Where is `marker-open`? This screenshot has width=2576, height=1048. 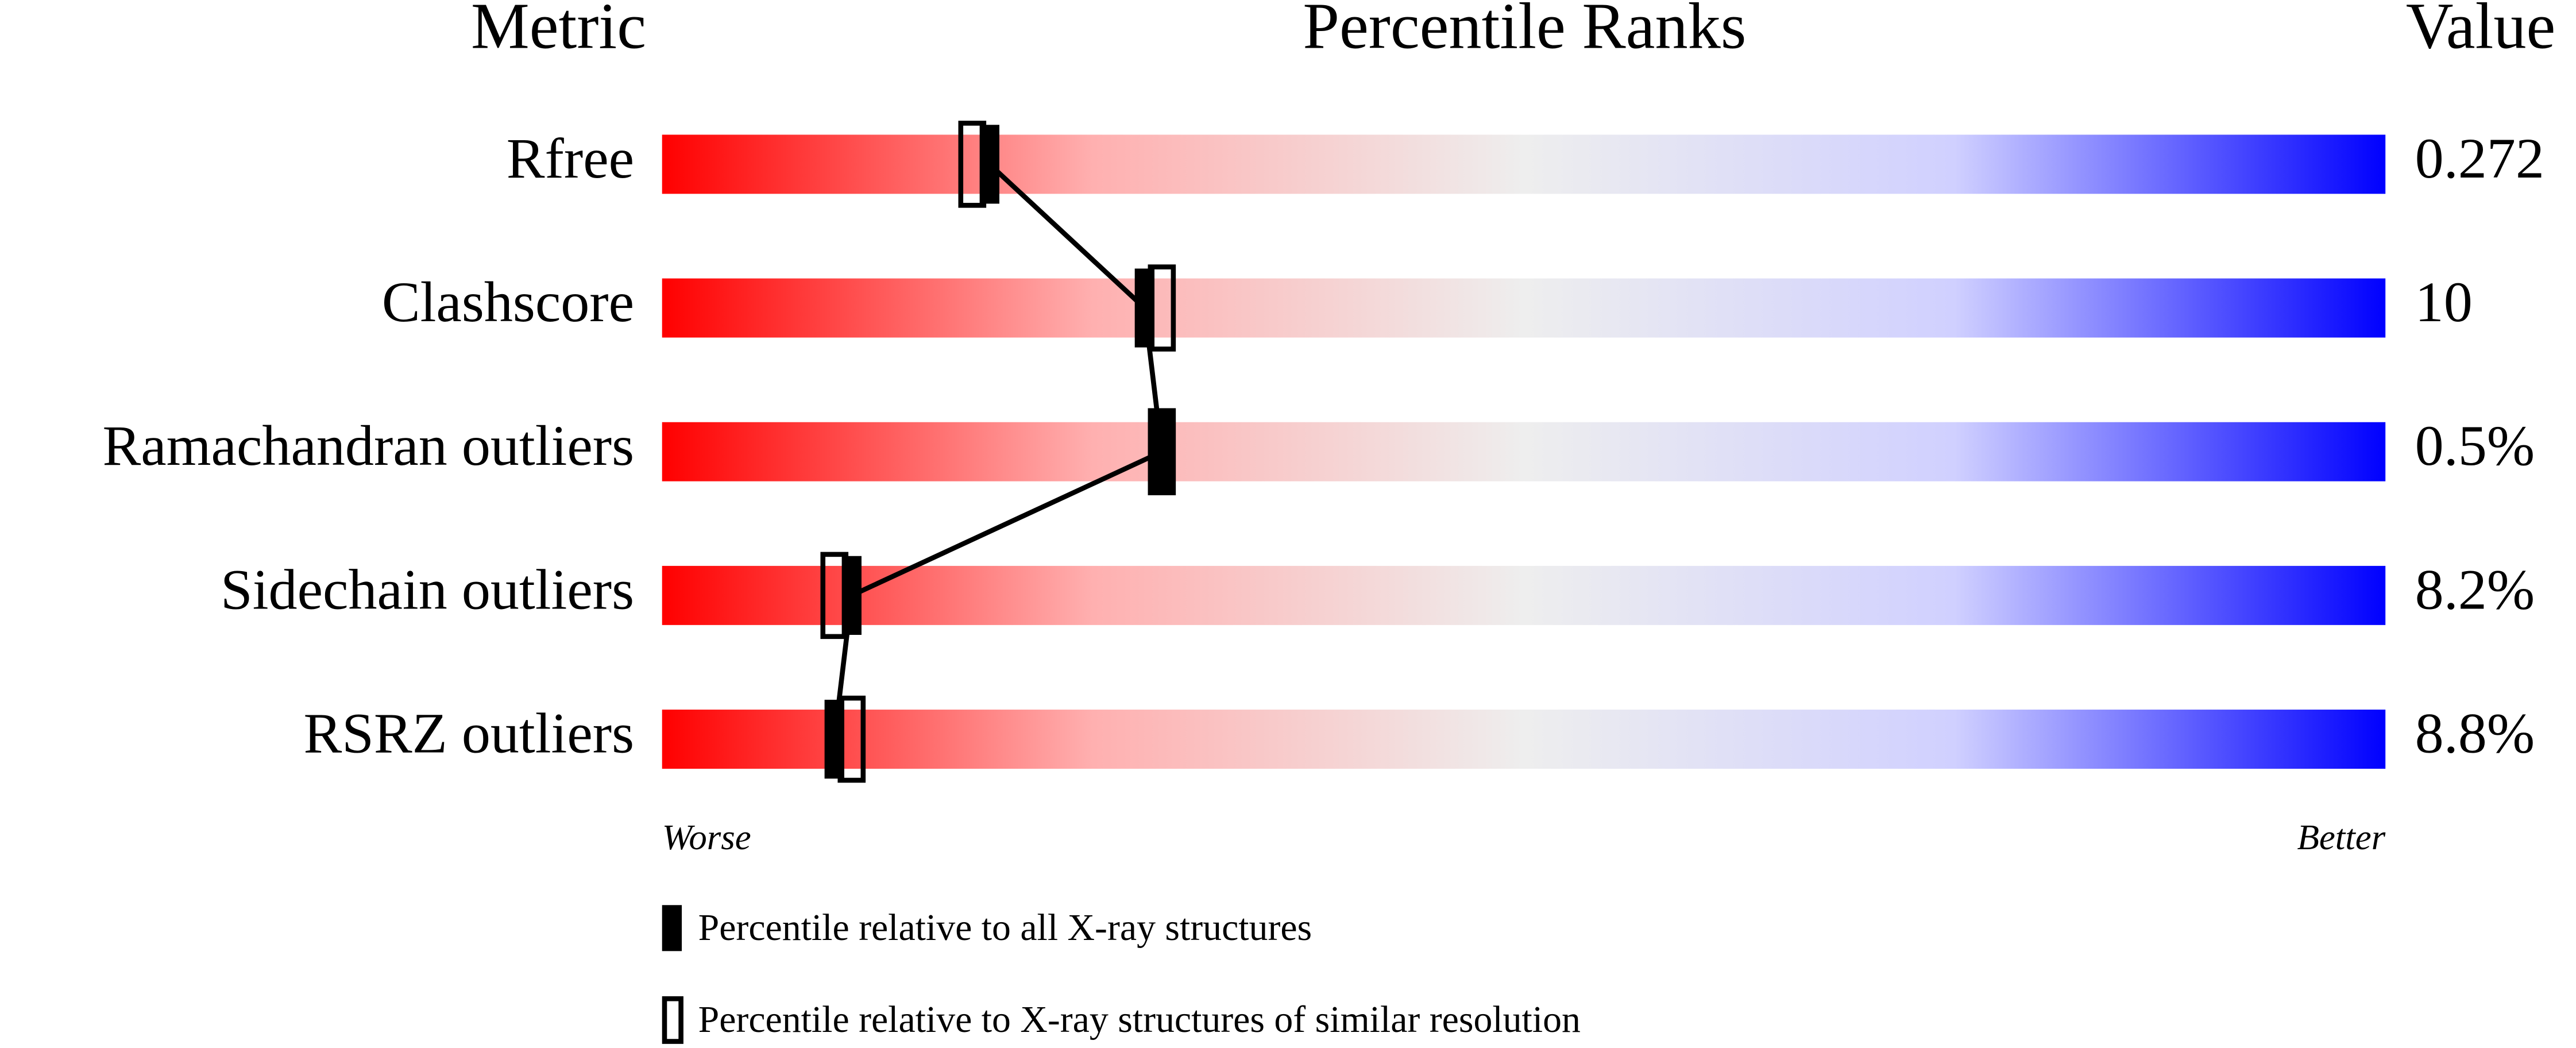 marker-open is located at coordinates (1162, 451).